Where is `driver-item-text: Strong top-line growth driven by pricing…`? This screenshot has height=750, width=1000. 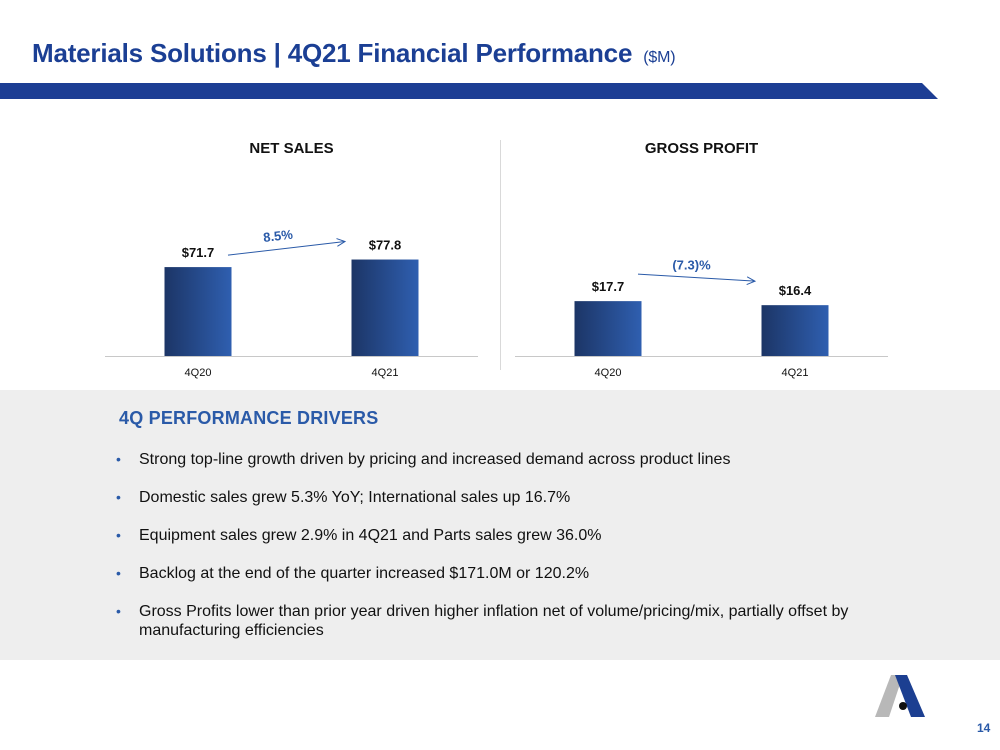 driver-item-text: Strong top-line growth driven by pricing… is located at coordinates (435, 459).